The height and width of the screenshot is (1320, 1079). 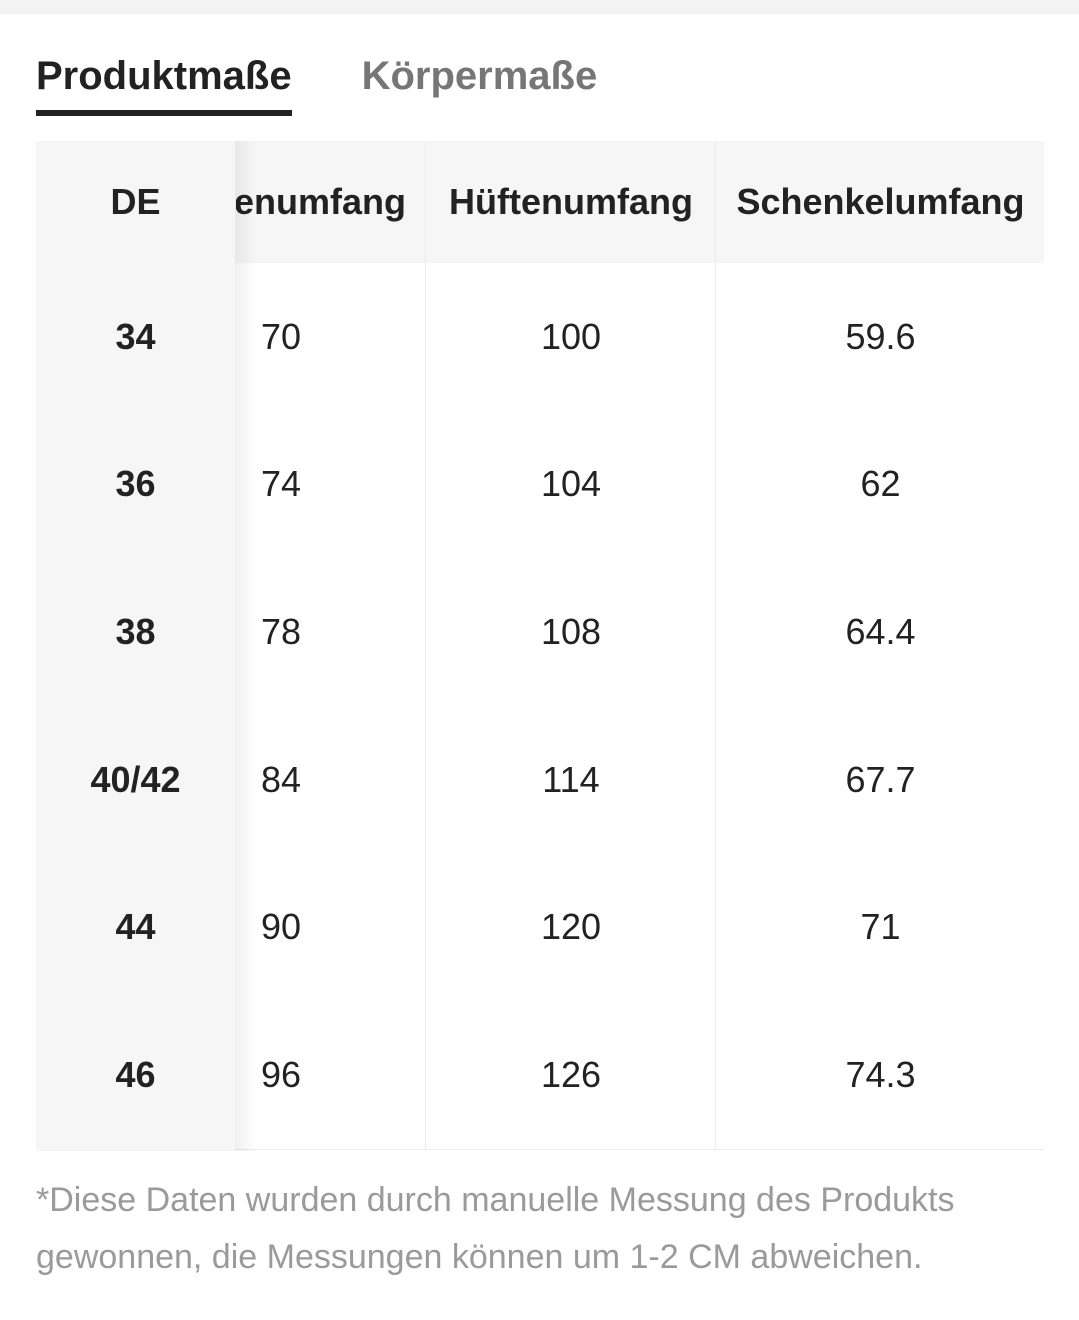 I want to click on cell-waist: 84, so click(x=281, y=779).